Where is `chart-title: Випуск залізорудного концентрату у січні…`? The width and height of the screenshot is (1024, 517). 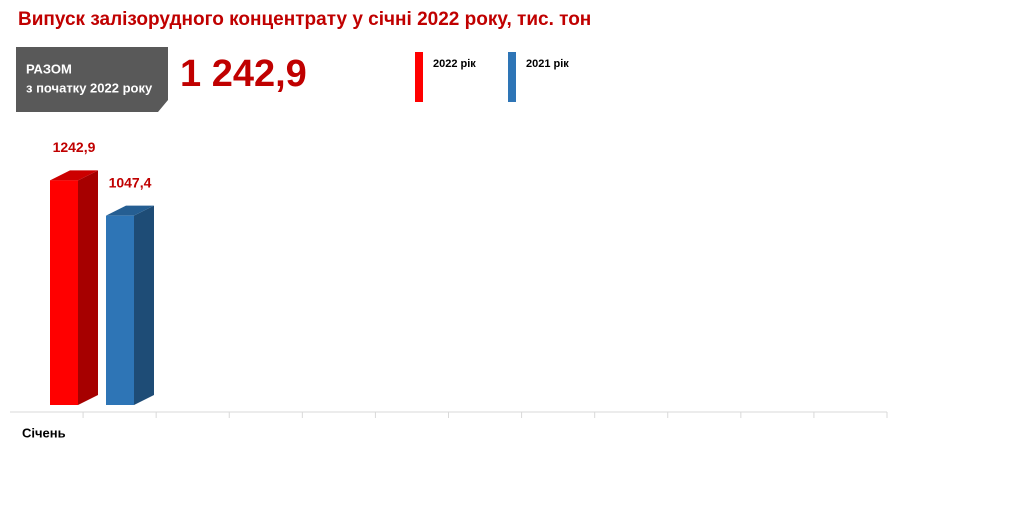
chart-title: Випуск залізорудного концентрату у січні… is located at coordinates (304, 19).